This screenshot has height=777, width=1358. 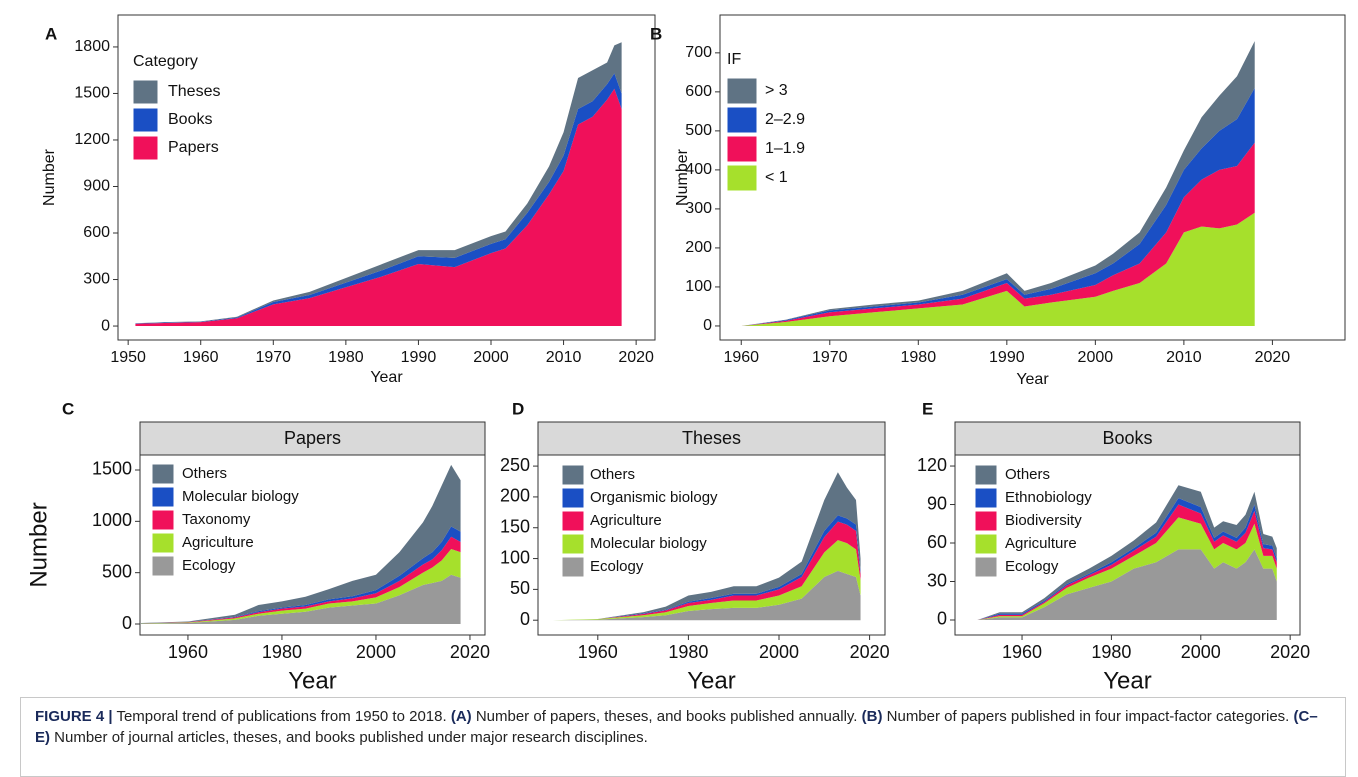 What do you see at coordinates (194, 91) in the screenshot?
I see `legend-label: Theses` at bounding box center [194, 91].